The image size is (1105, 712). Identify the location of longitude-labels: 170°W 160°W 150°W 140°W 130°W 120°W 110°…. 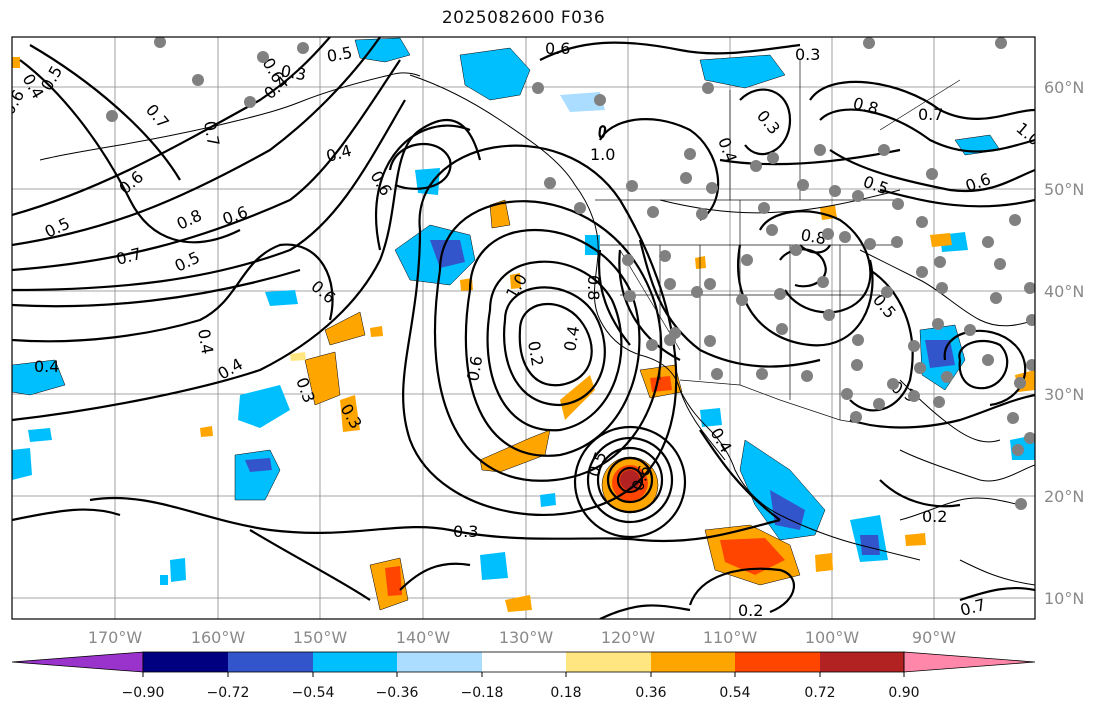
(522, 637).